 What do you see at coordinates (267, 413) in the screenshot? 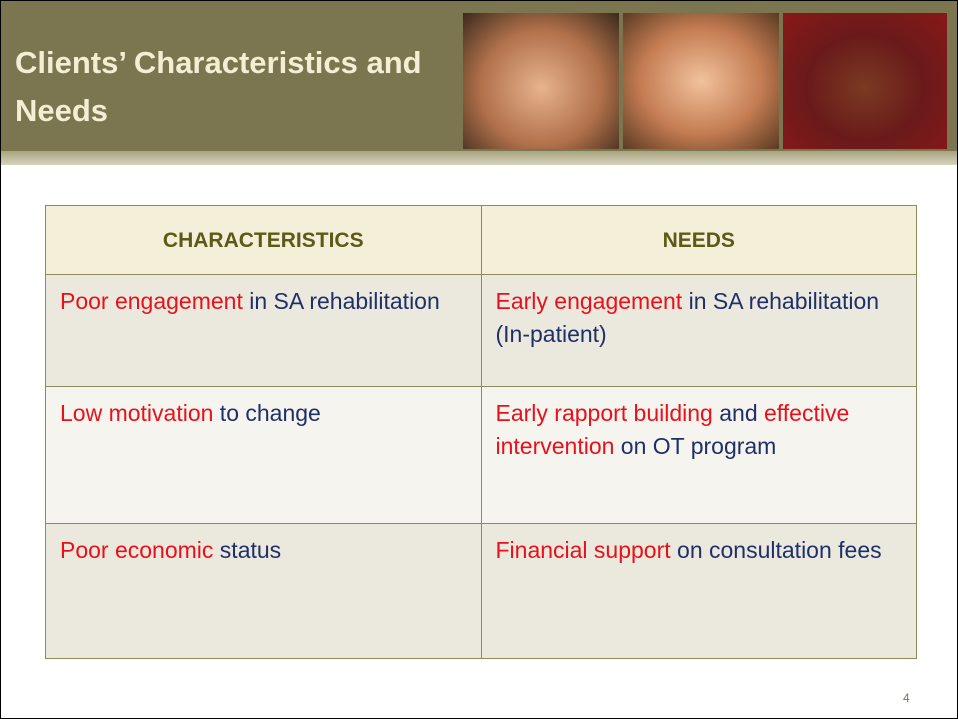
I see `cell-text: to change` at bounding box center [267, 413].